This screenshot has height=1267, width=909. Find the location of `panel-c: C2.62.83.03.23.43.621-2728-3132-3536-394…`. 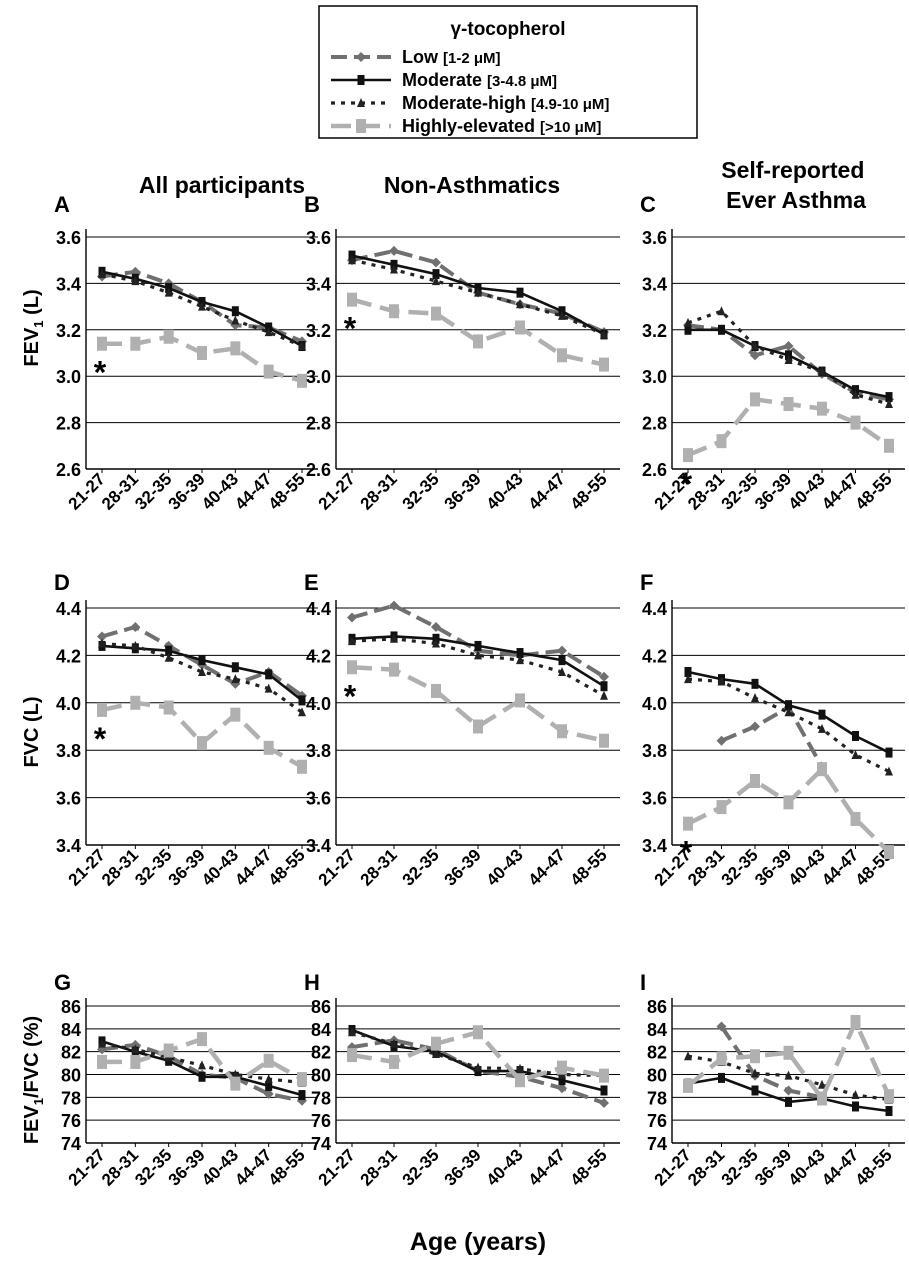

panel-c: C2.62.83.03.23.43.621-2728-3132-3536-394… is located at coordinates (772, 353).